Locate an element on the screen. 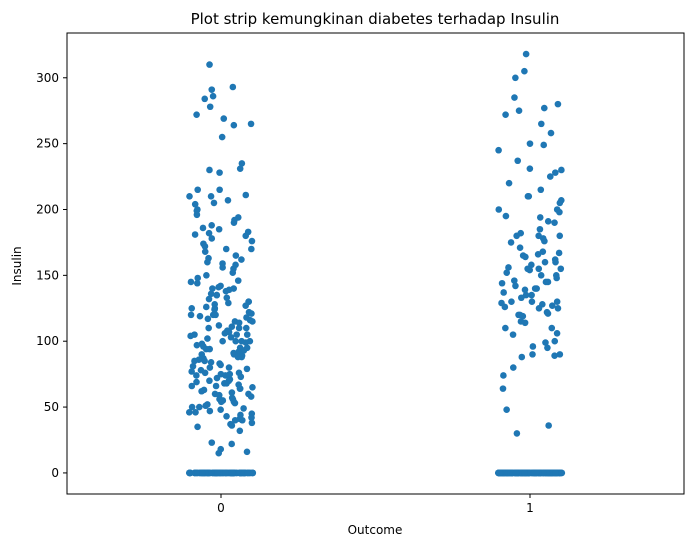 Image resolution: width=695 pixels, height=547 pixels. x-axis-label: Outcome is located at coordinates (375, 530).